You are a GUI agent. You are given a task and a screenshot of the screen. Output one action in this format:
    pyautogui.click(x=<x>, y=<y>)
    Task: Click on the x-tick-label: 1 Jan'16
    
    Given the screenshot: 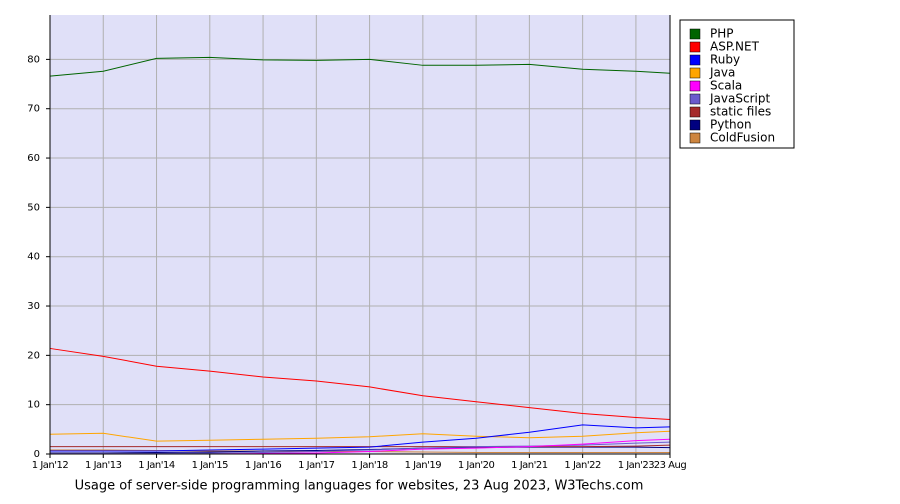 What is the action you would take?
    pyautogui.click(x=263, y=465)
    